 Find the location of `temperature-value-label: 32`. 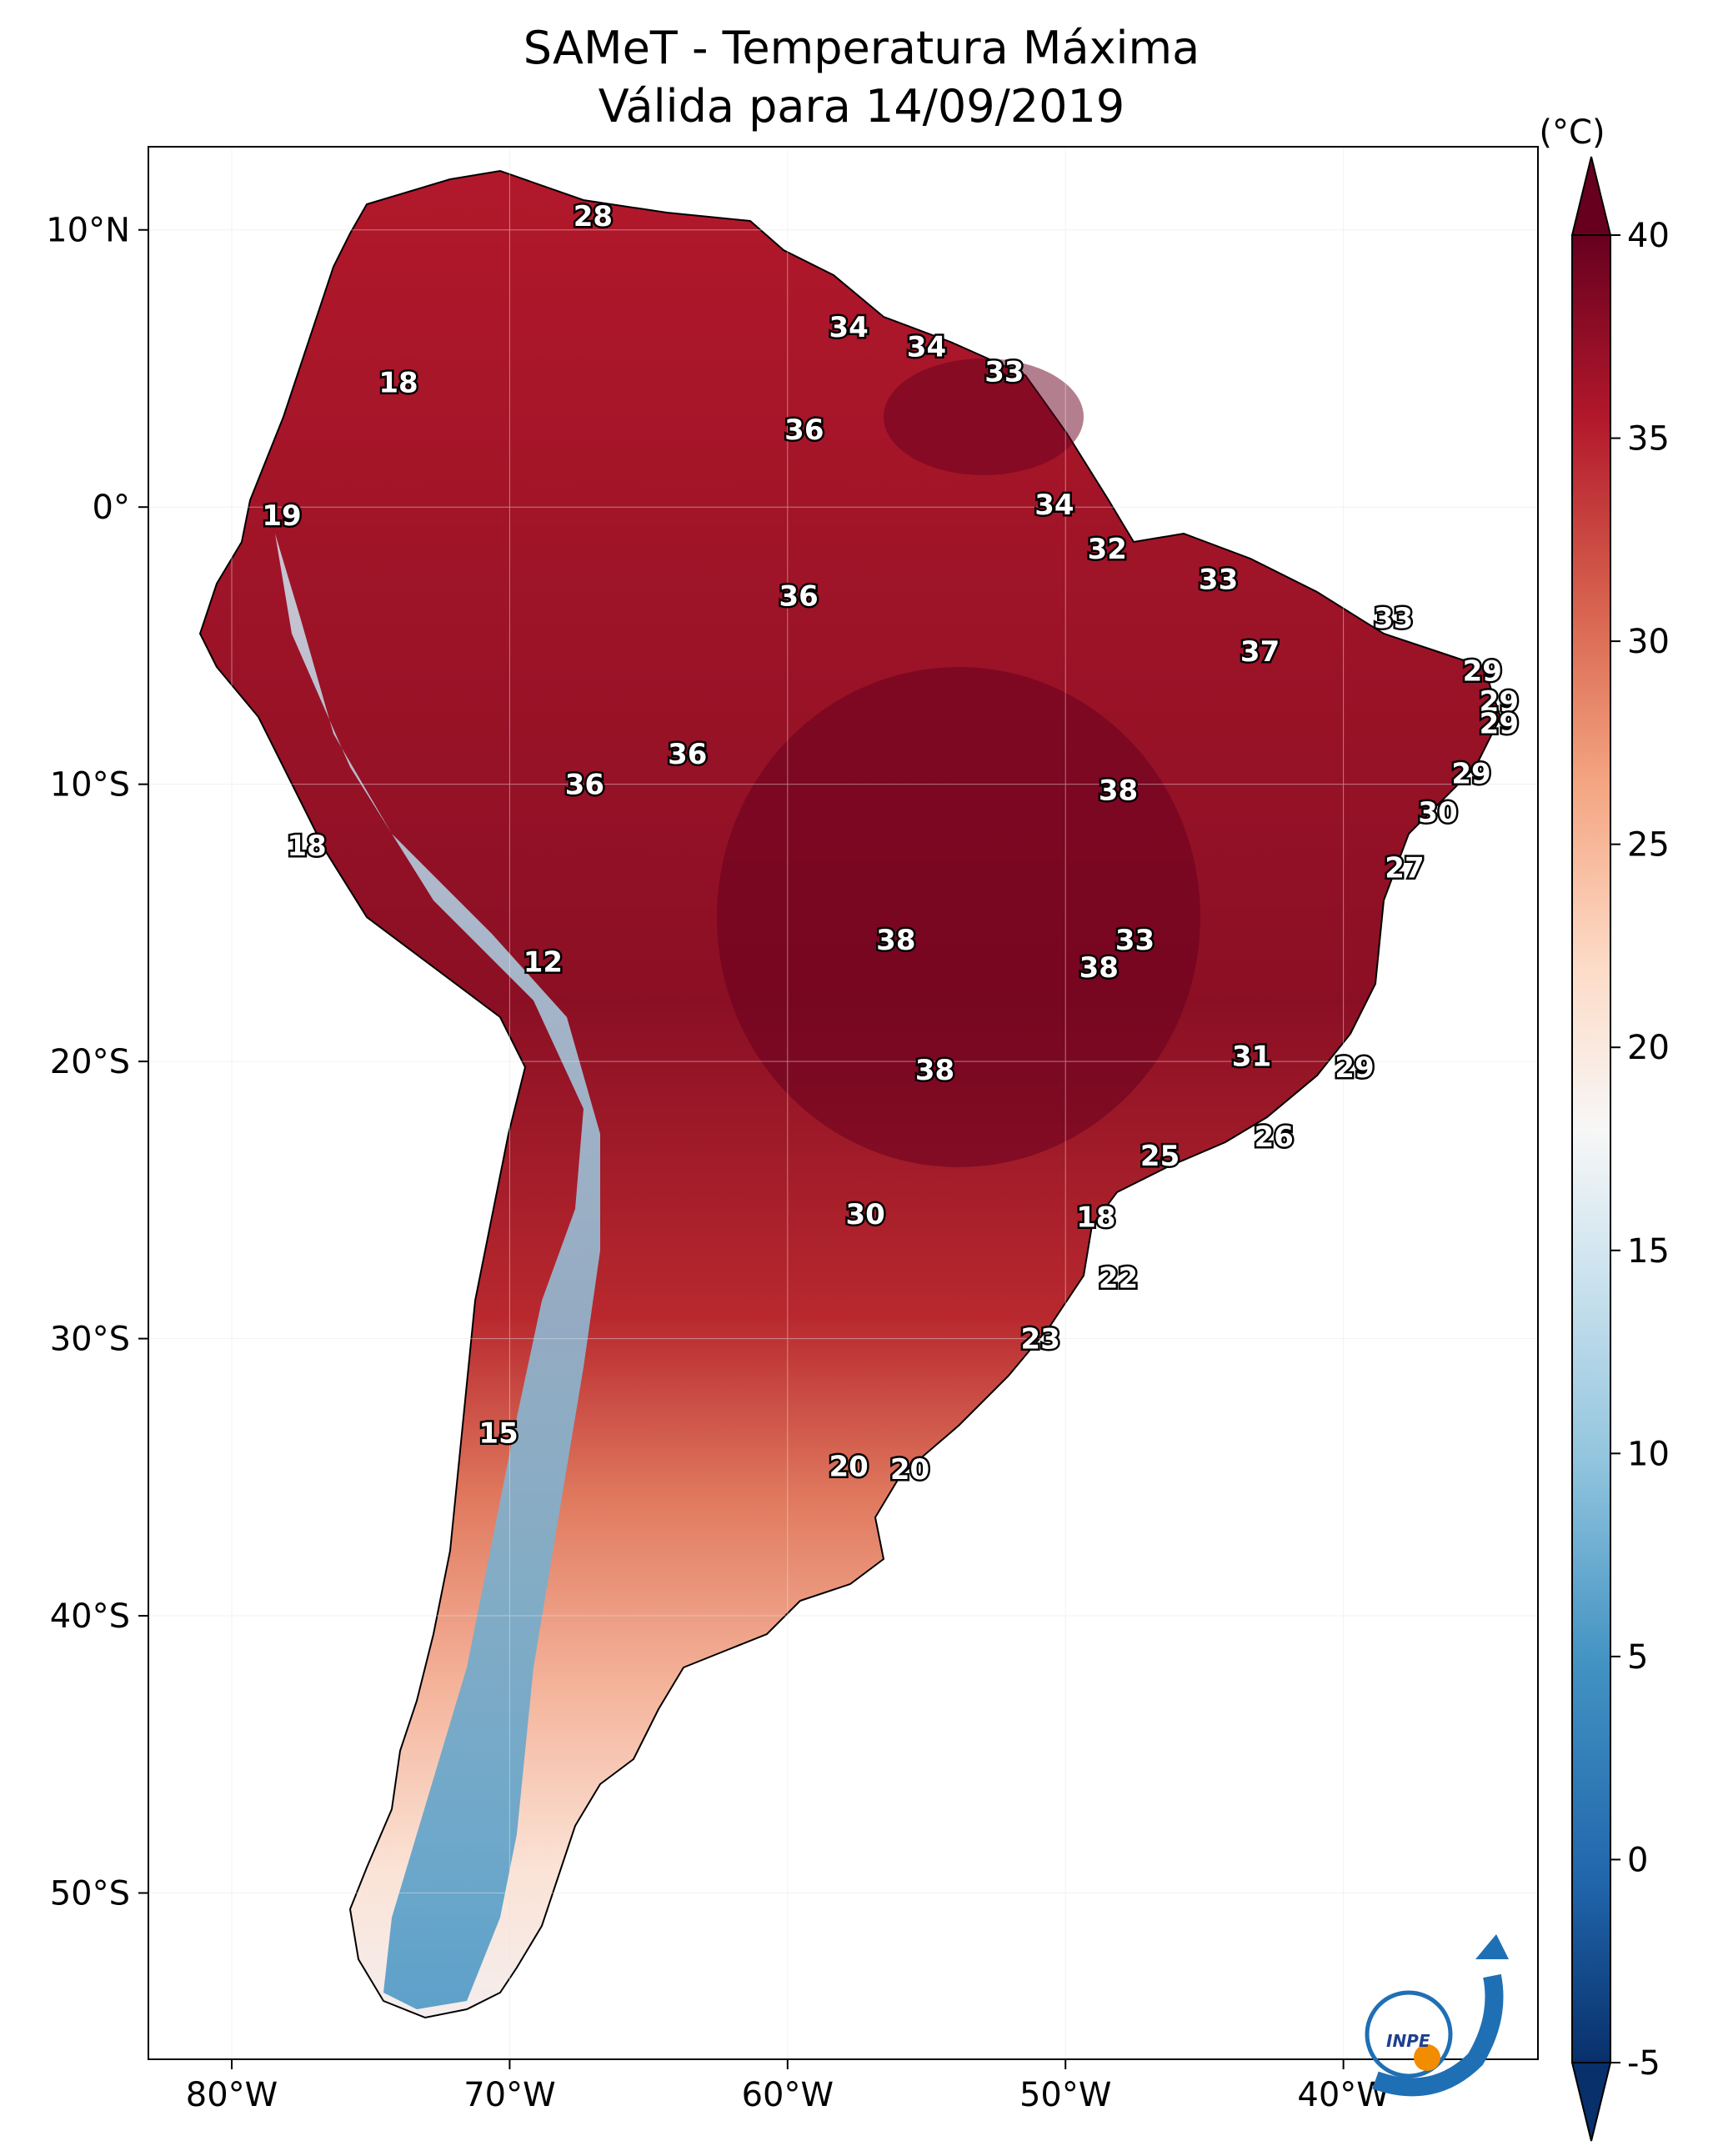

temperature-value-label: 32 is located at coordinates (1107, 549).